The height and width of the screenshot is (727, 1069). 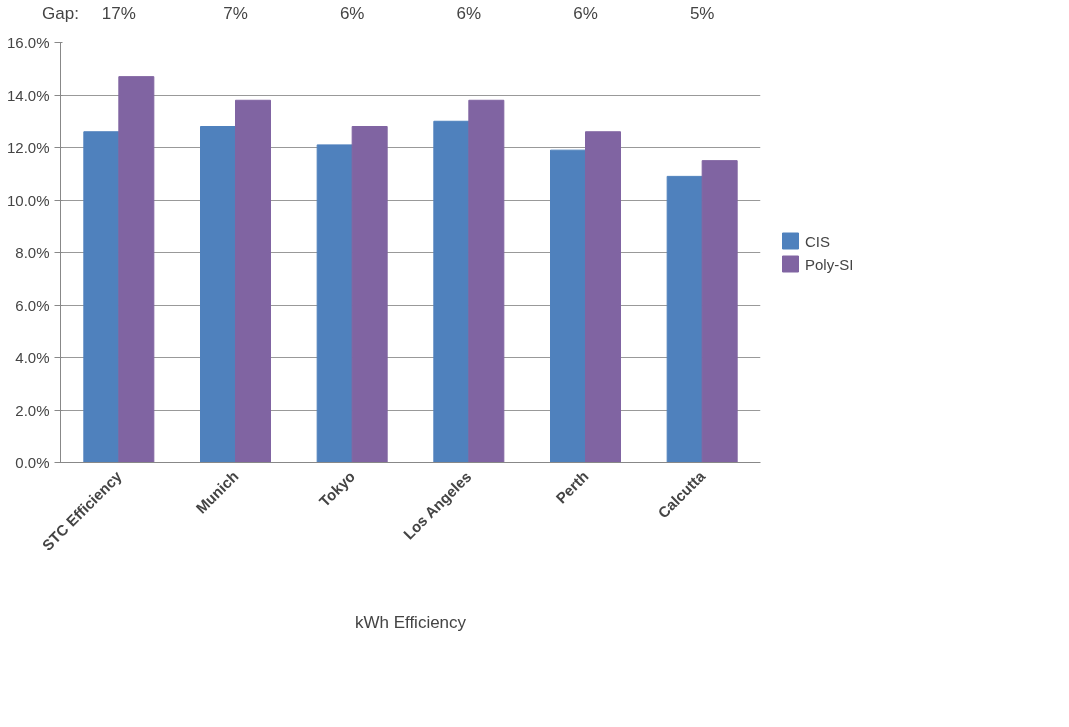 I want to click on x-axis-title: kWh Efficiency, so click(x=410, y=622).